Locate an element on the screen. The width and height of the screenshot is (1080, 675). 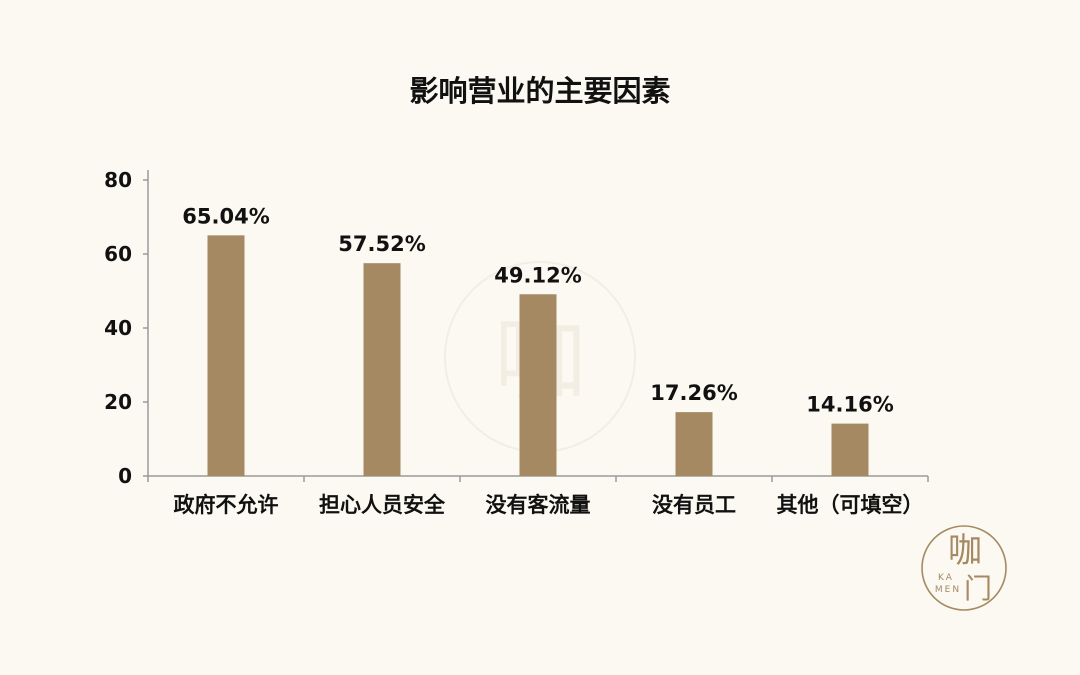
brand-logo-ka: KA is located at coordinates (946, 578).